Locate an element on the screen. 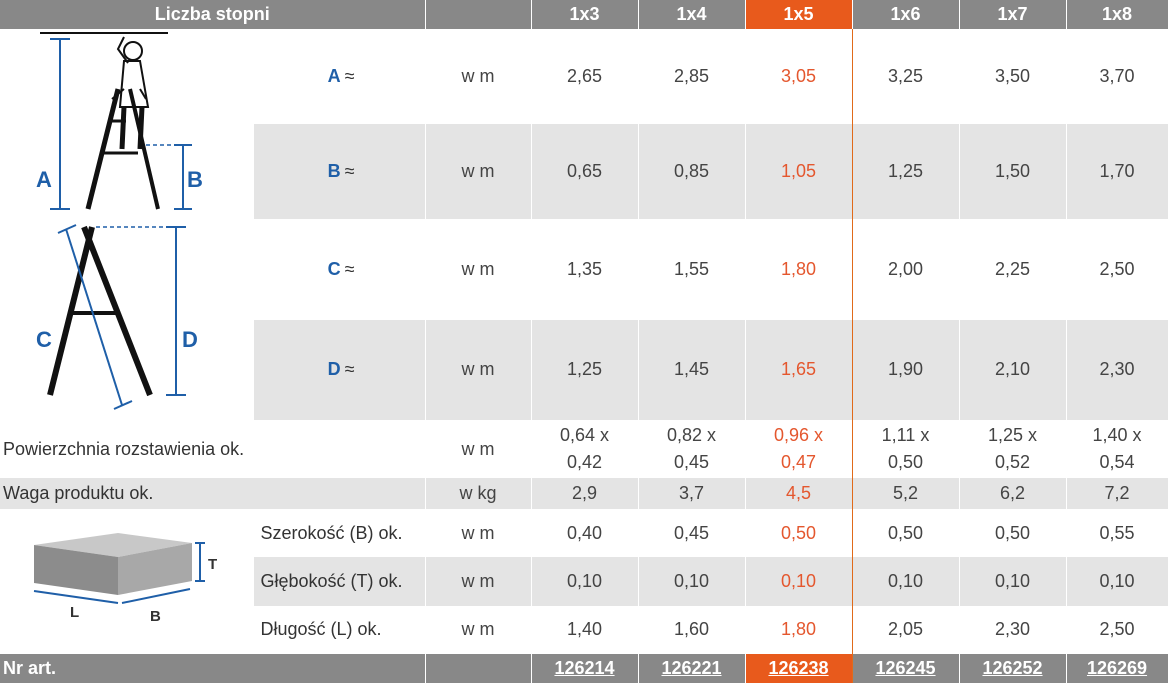 The height and width of the screenshot is (683, 1168). article-link: 126252 is located at coordinates (1012, 668).